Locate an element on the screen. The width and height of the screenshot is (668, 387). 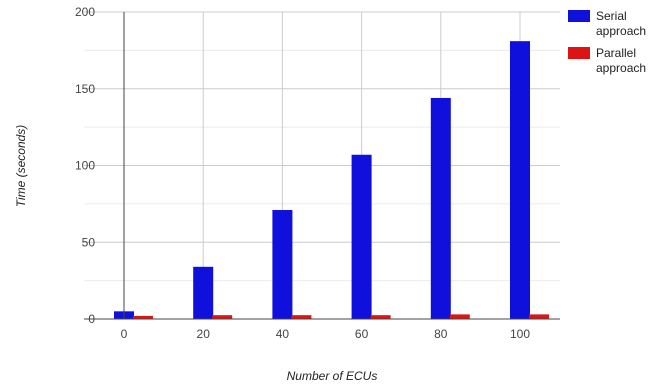
x-axis-title: Number of ECUs is located at coordinates (332, 376).